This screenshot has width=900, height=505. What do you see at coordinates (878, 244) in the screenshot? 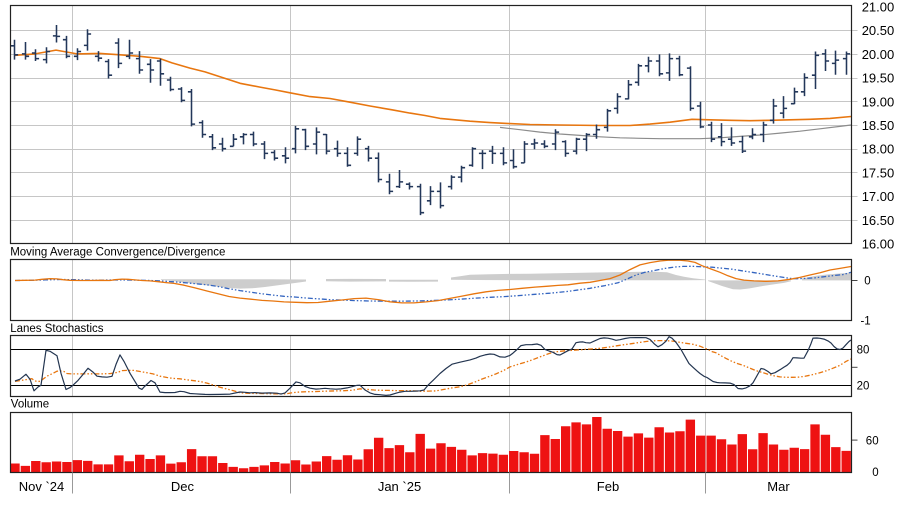
I see `svg-text: 16.00` at bounding box center [878, 244].